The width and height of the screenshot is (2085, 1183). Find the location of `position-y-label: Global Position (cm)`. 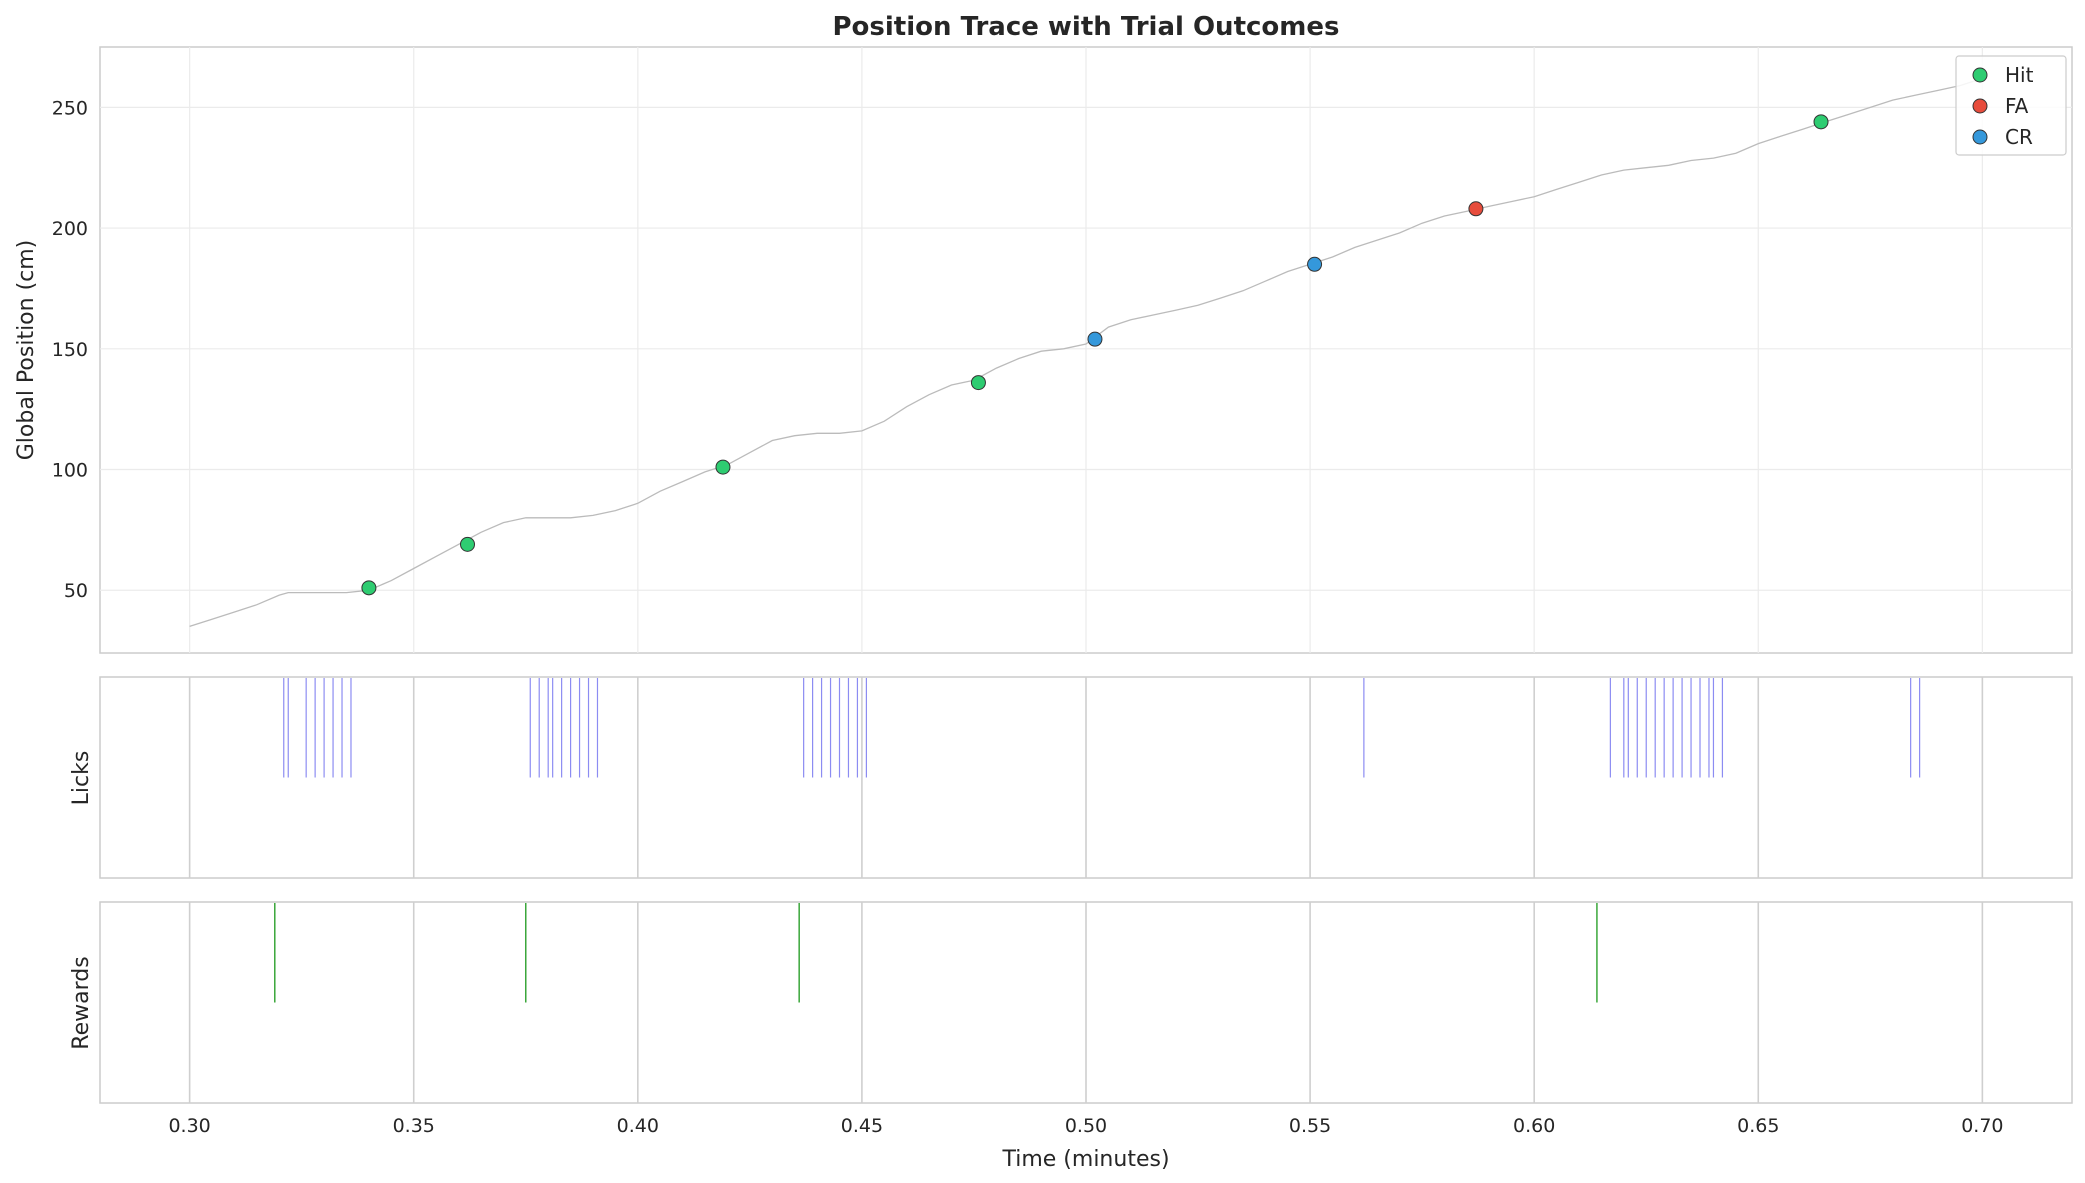

position-y-label: Global Position (cm) is located at coordinates (26, 350).